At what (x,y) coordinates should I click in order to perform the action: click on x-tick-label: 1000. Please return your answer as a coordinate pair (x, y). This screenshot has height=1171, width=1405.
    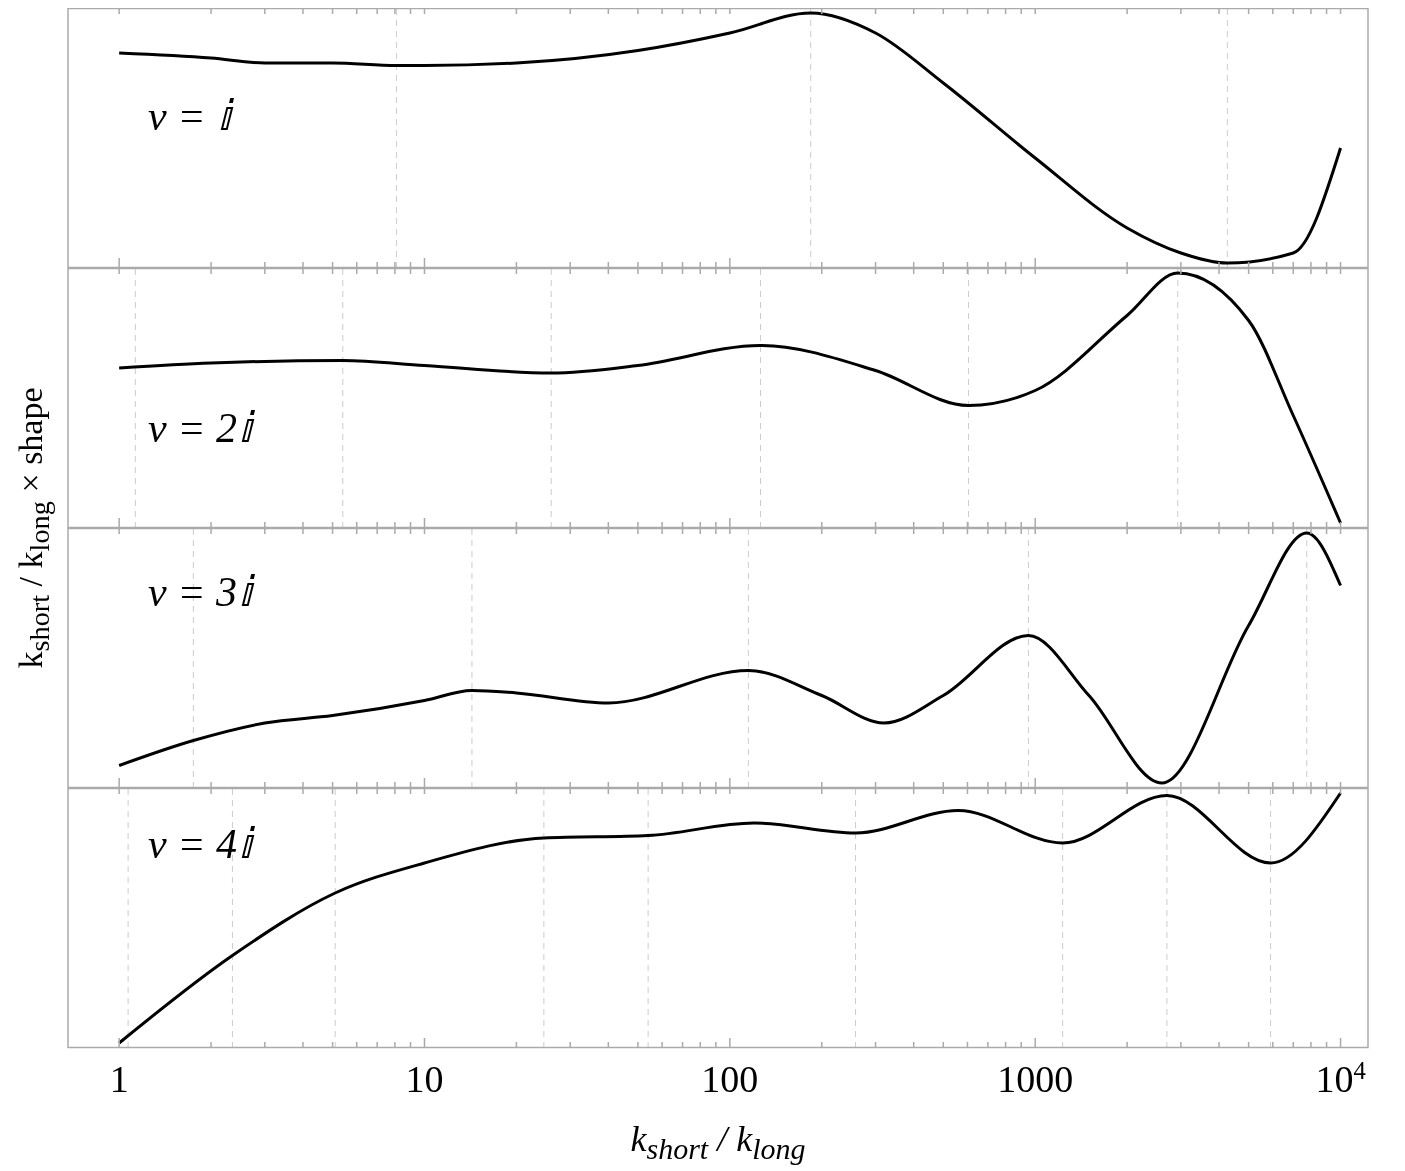
    Looking at the image, I should click on (1035, 1079).